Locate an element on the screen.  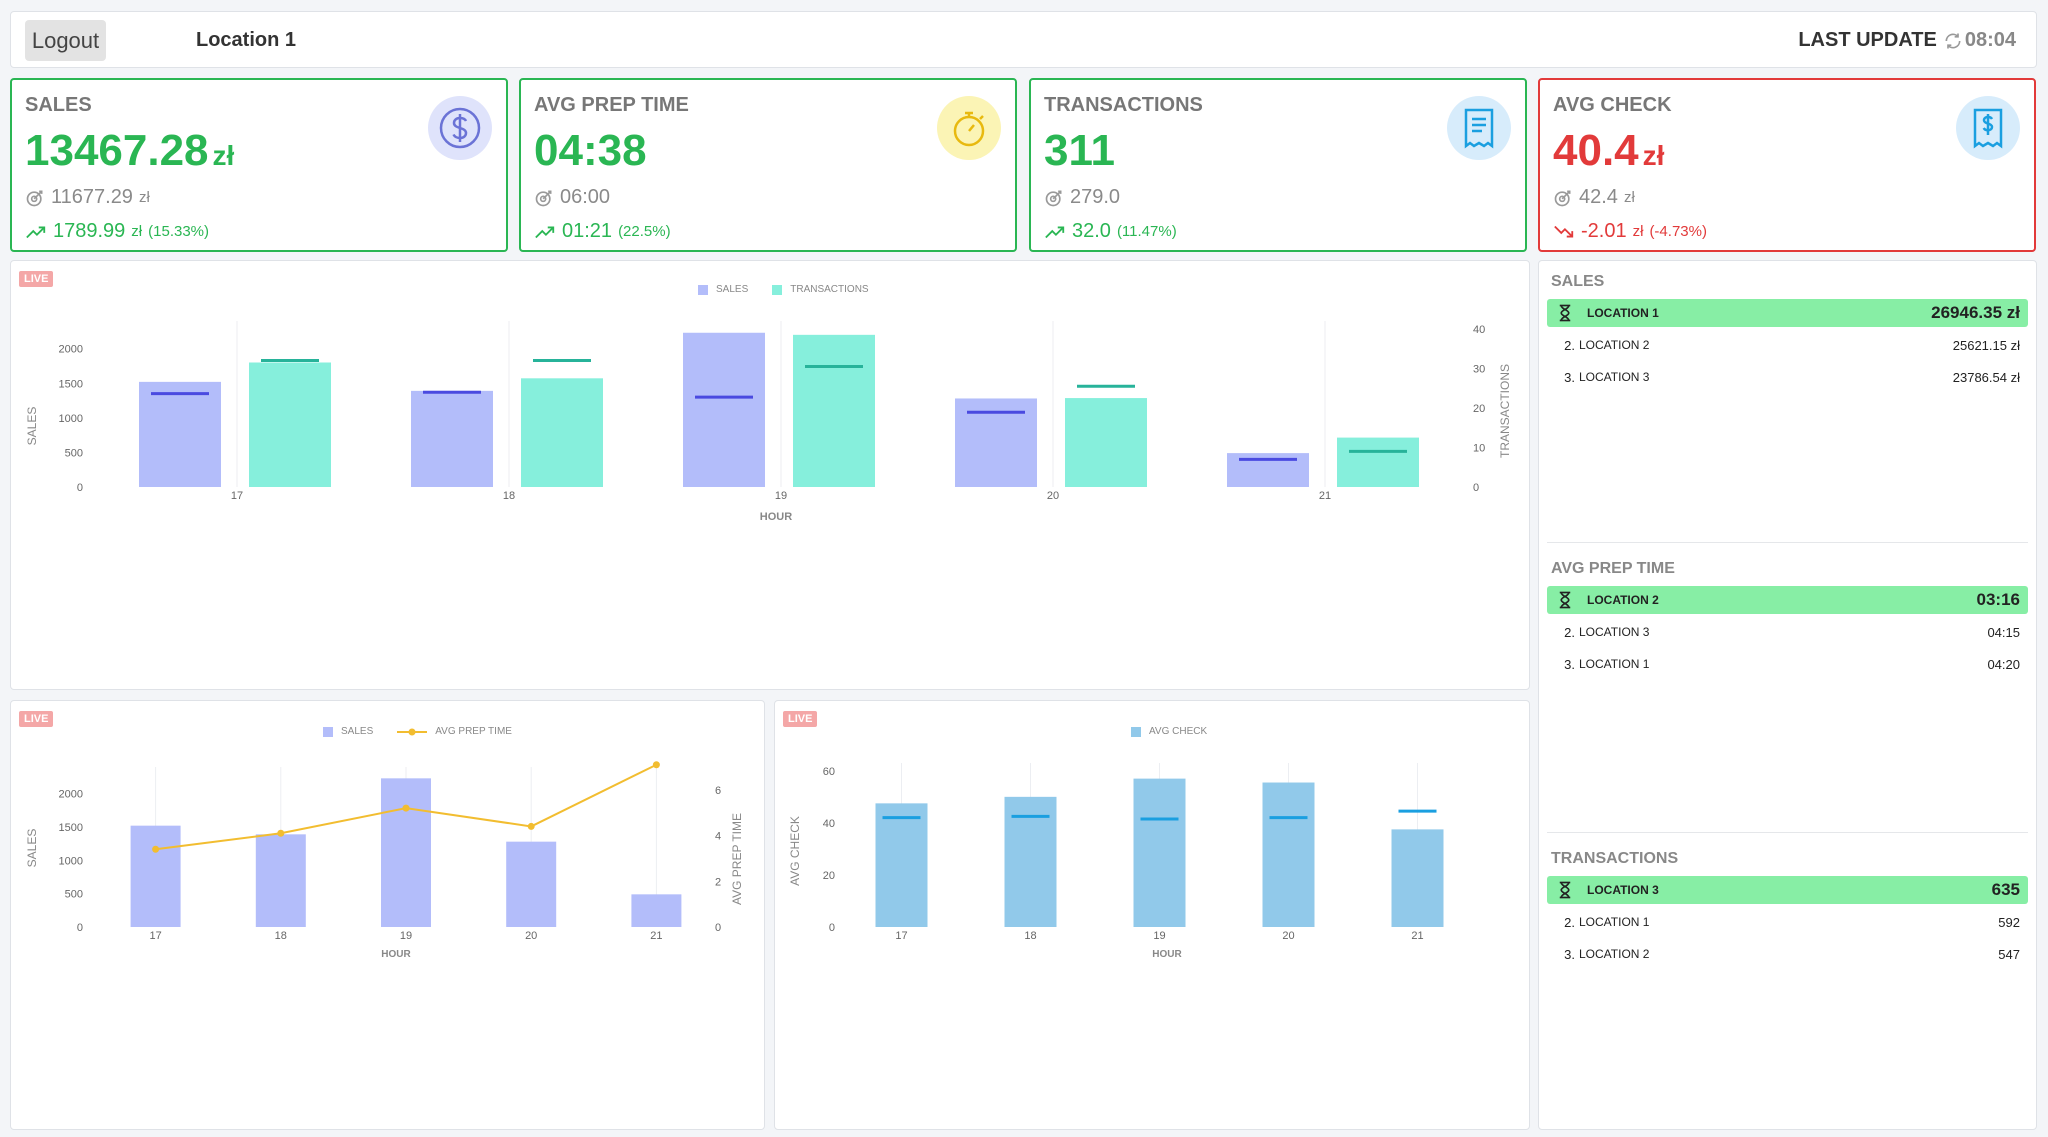
kpi-delta-value: 1789.99 is located at coordinates (89, 231).